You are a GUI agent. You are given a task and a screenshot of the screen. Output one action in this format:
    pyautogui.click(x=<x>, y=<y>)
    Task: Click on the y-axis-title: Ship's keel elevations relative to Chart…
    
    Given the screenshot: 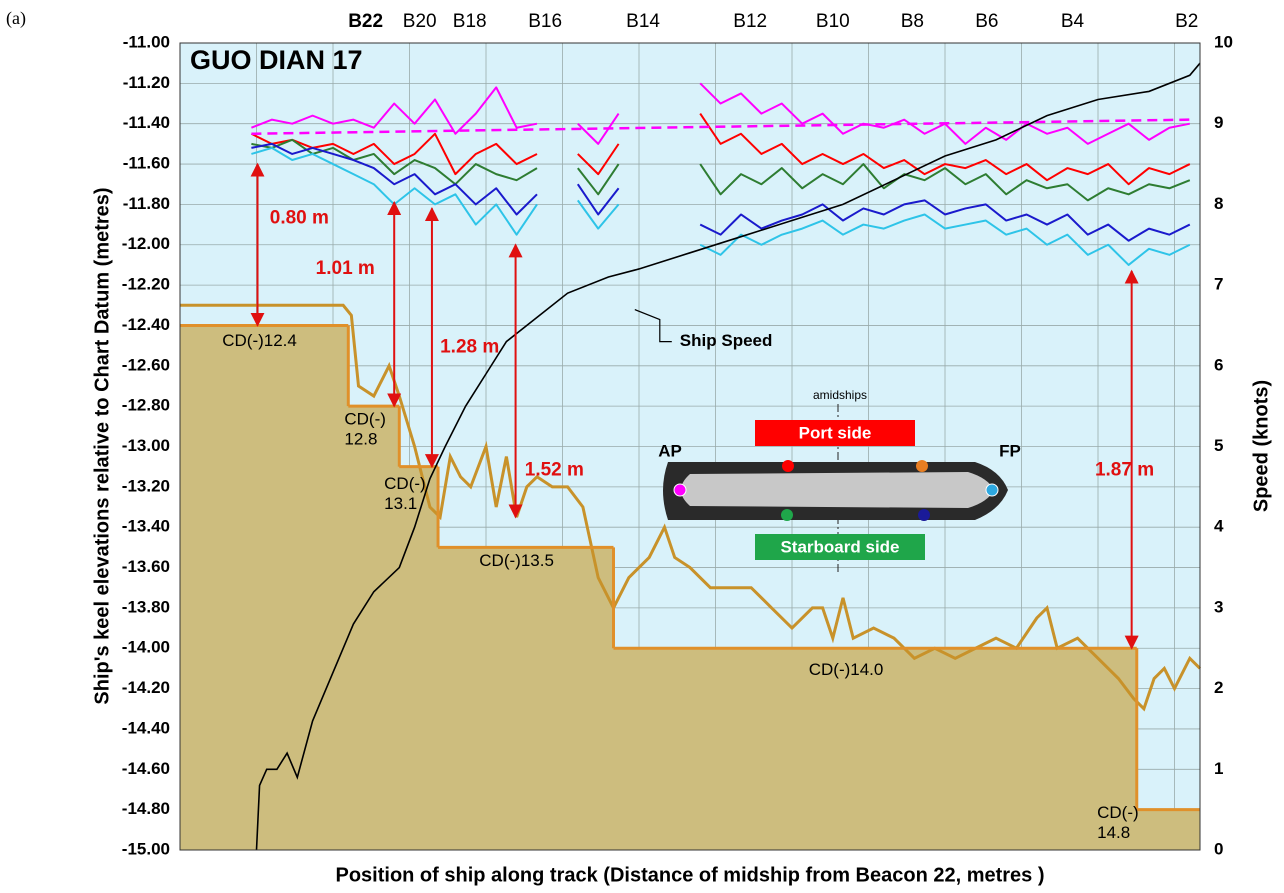 What is the action you would take?
    pyautogui.click(x=102, y=445)
    